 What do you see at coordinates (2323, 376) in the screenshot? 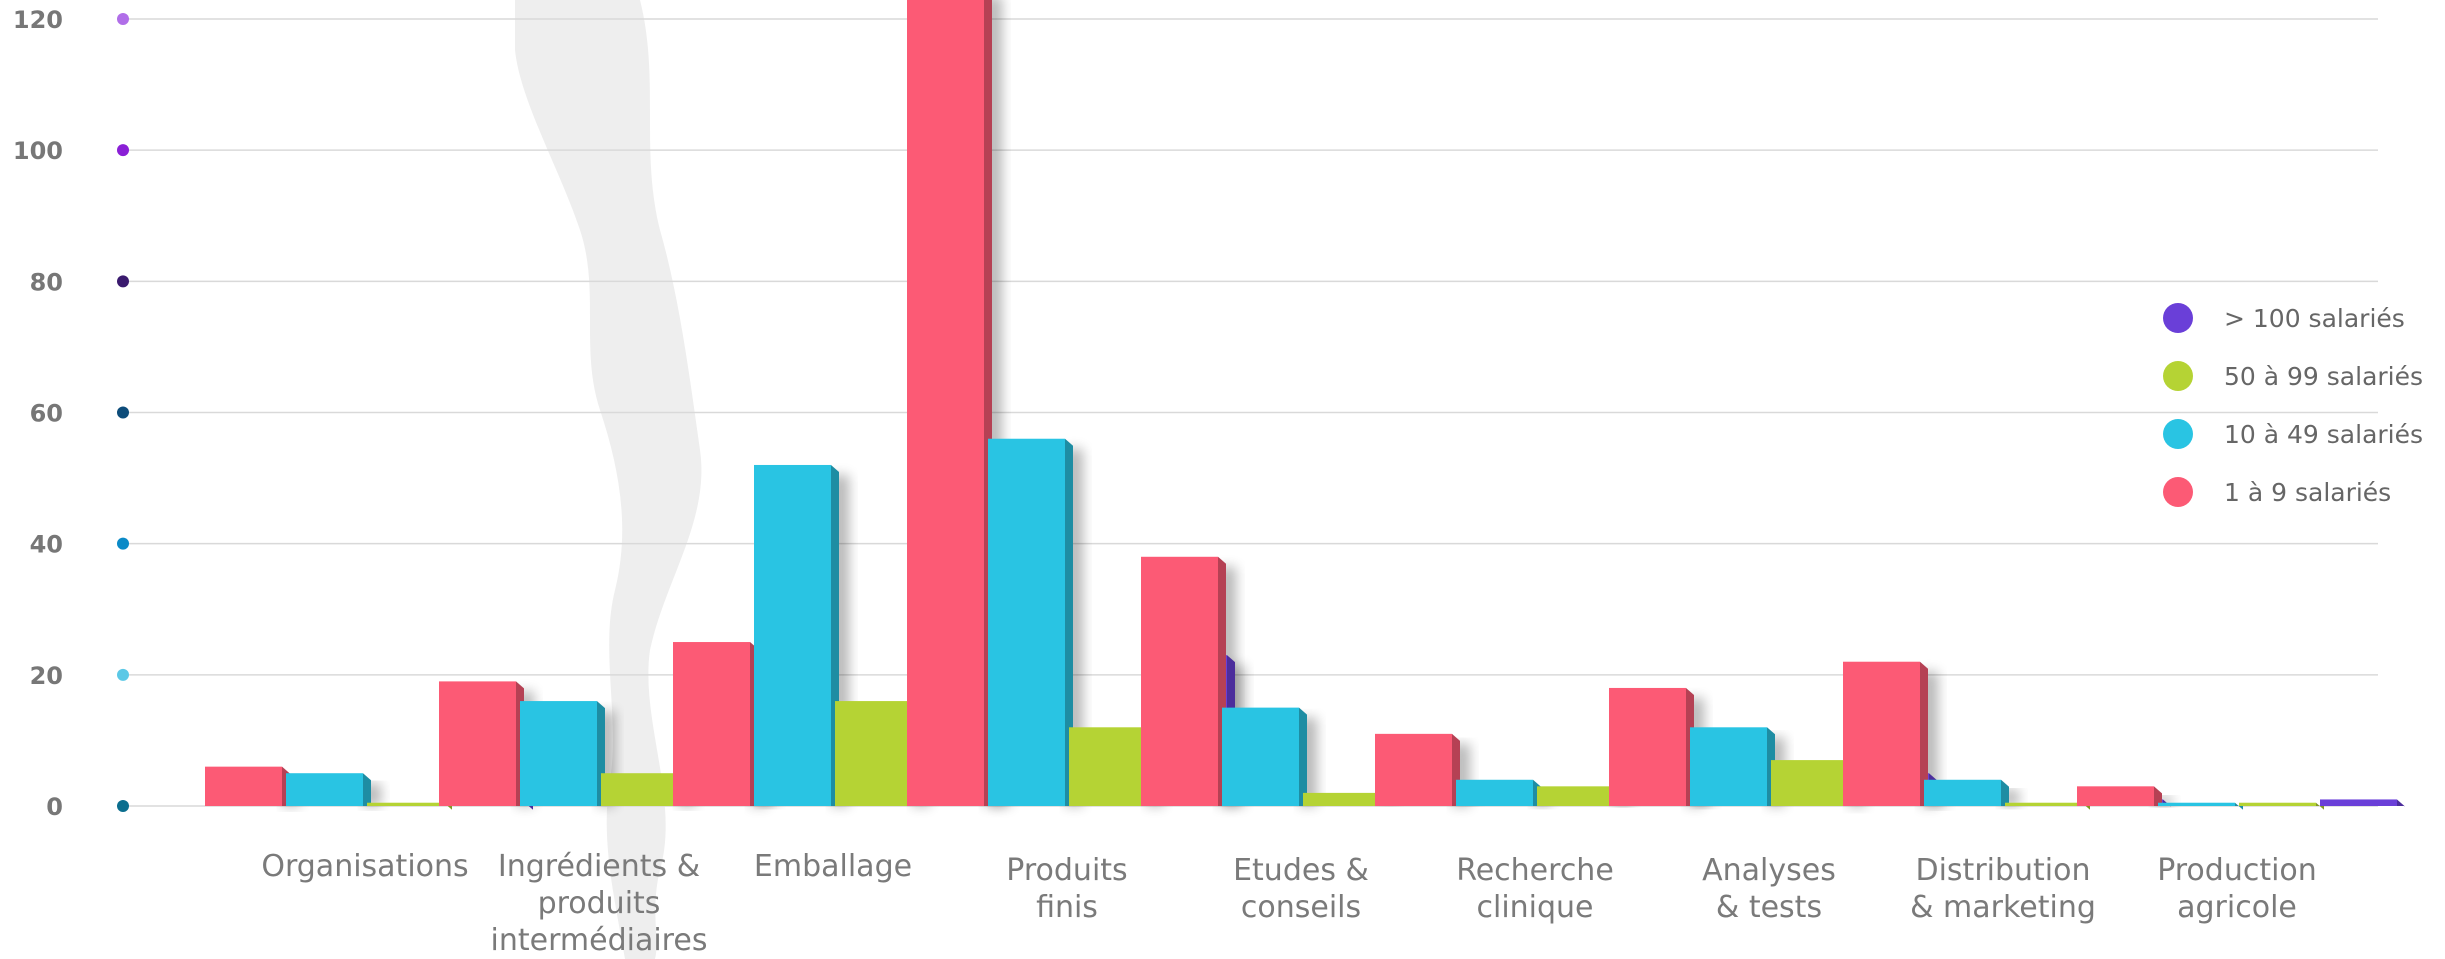
I see `legend-label: 50 à 99 salariés` at bounding box center [2323, 376].